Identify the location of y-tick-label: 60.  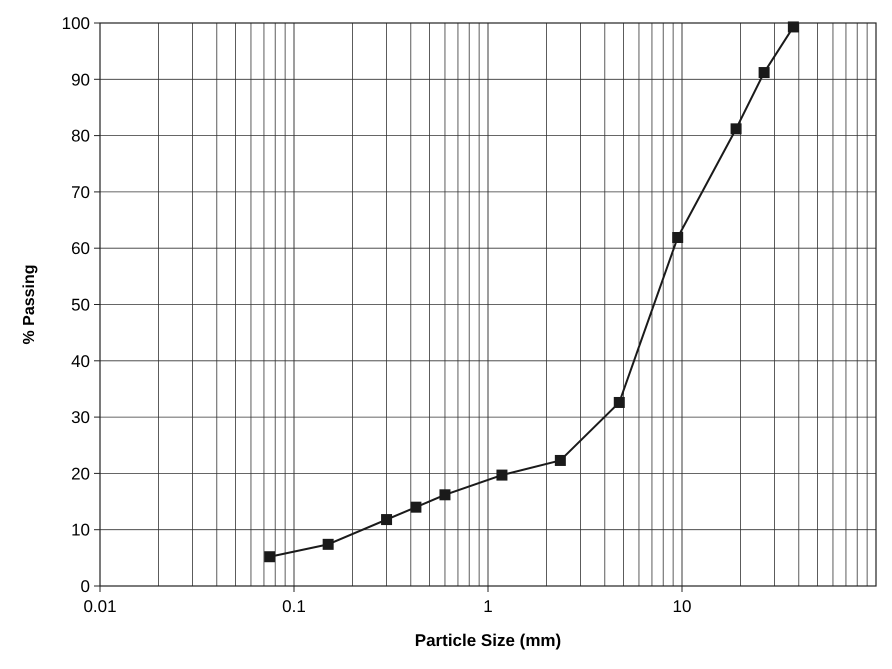
(80, 248).